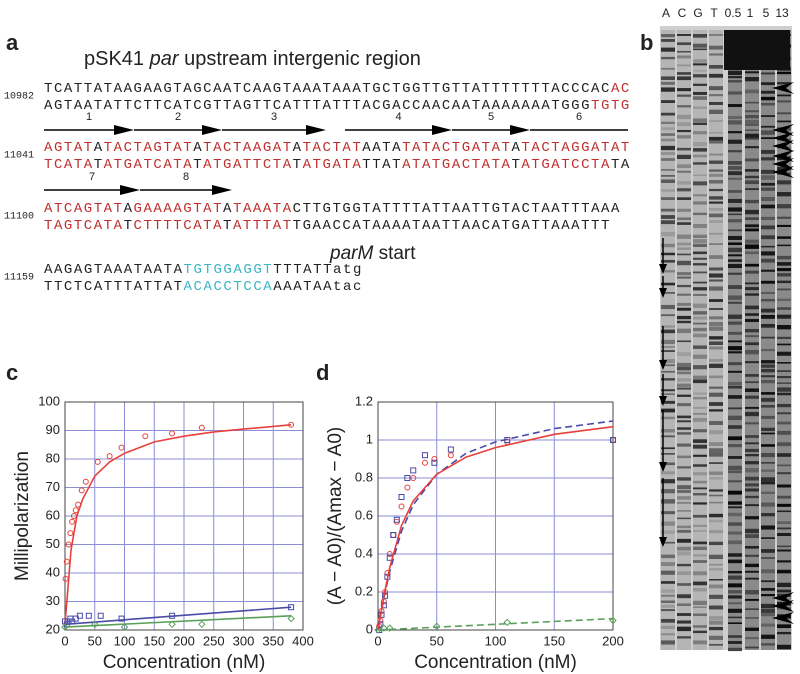 Image resolution: width=800 pixels, height=674 pixels. Describe the element at coordinates (273, 640) in the screenshot. I see `x-tick-label: 350` at that location.